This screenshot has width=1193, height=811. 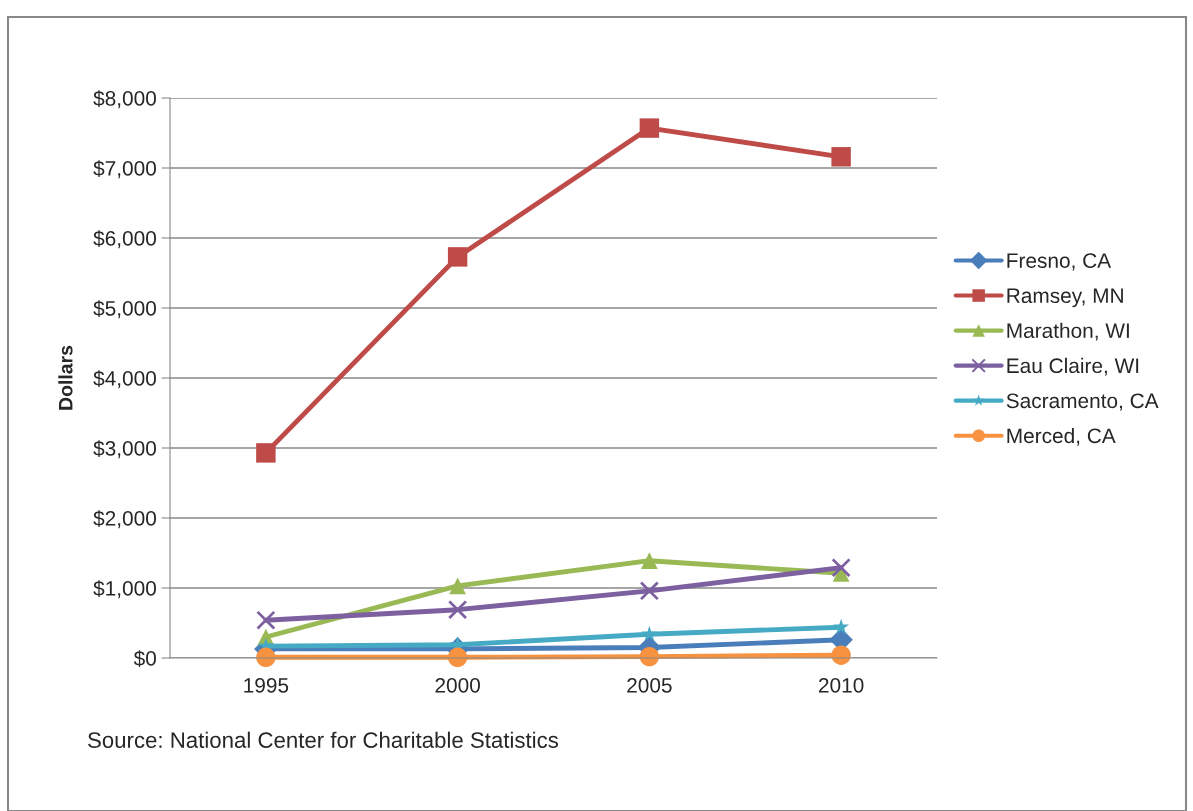 What do you see at coordinates (1059, 262) in the screenshot?
I see `legend-label: Fresno, CA` at bounding box center [1059, 262].